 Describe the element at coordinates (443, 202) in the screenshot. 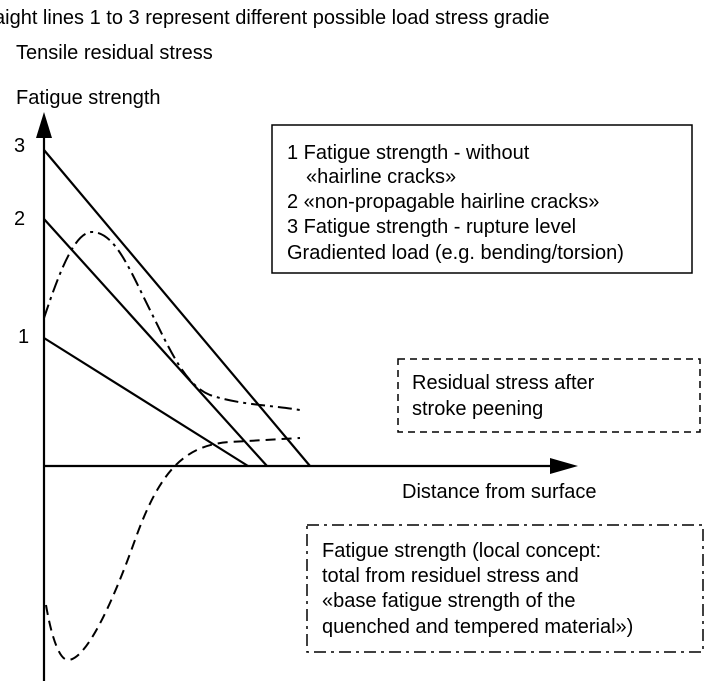

I see `legend-line-2: 2 «non-propagable hairline cracks»` at that location.